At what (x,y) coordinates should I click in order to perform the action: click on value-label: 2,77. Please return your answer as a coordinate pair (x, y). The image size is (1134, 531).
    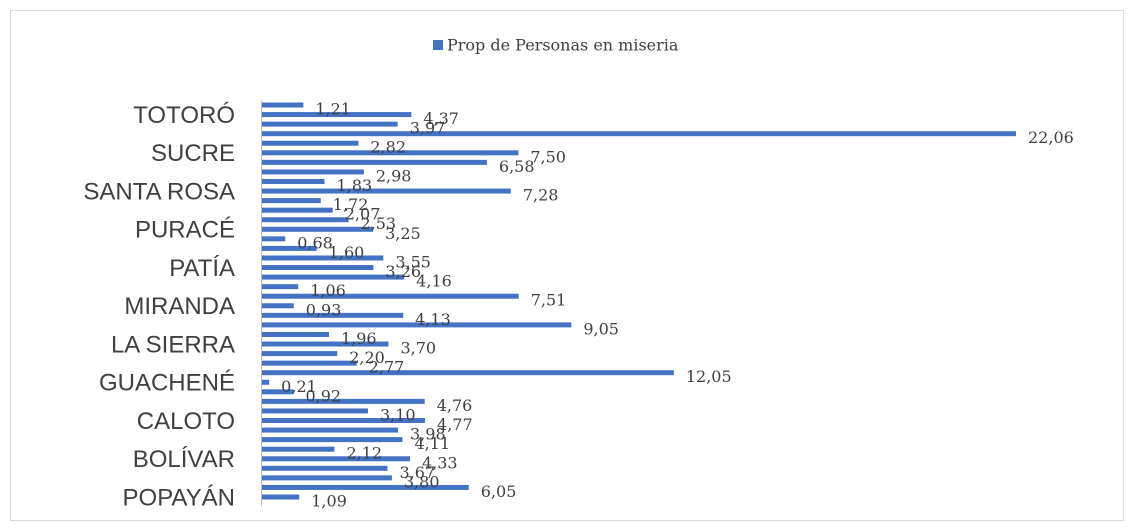
    Looking at the image, I should click on (387, 367).